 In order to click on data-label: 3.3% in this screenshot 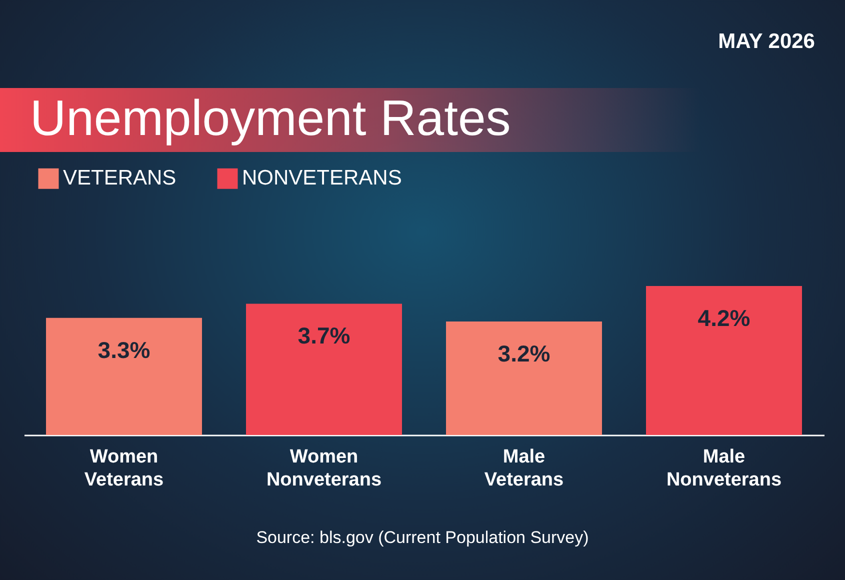, I will do `click(124, 349)`.